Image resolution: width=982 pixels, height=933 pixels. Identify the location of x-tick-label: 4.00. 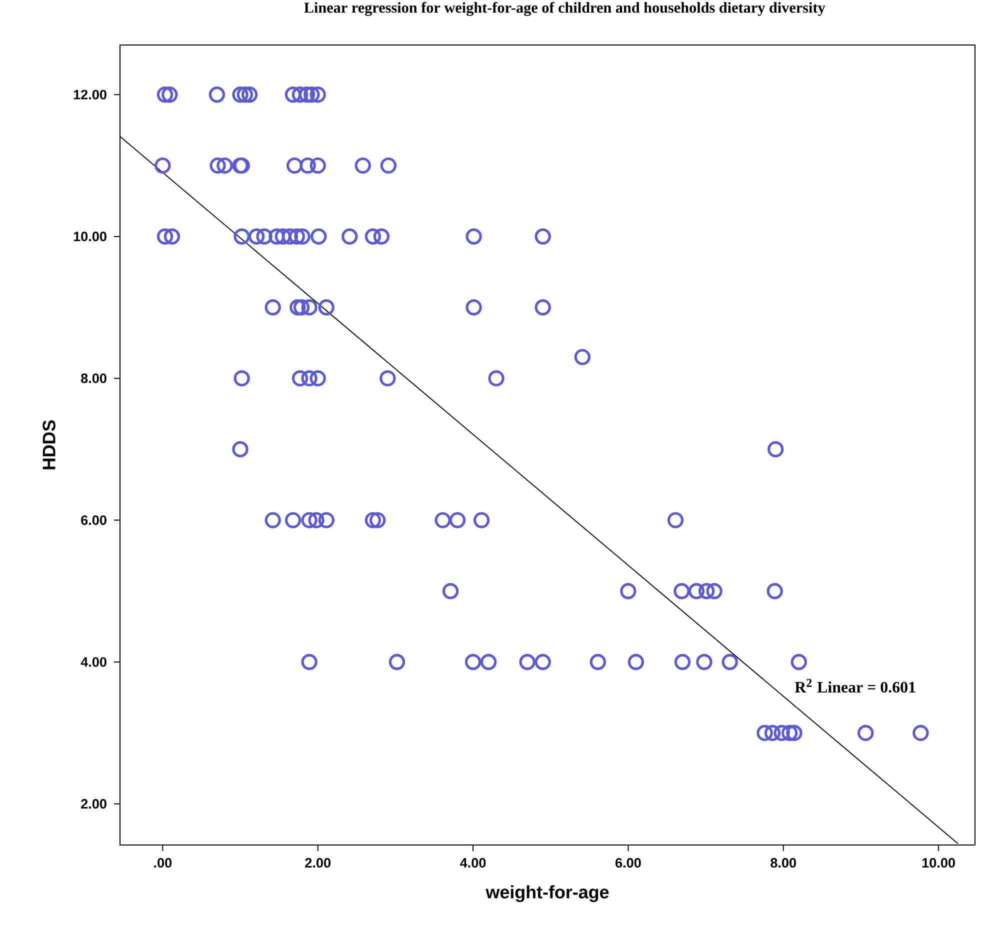
(473, 863).